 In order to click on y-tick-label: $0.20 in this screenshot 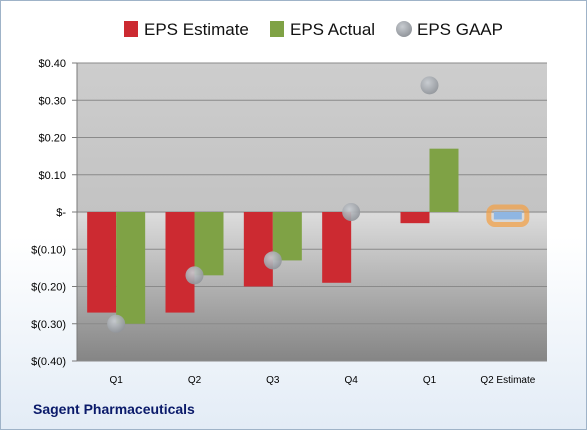, I will do `click(52, 139)`.